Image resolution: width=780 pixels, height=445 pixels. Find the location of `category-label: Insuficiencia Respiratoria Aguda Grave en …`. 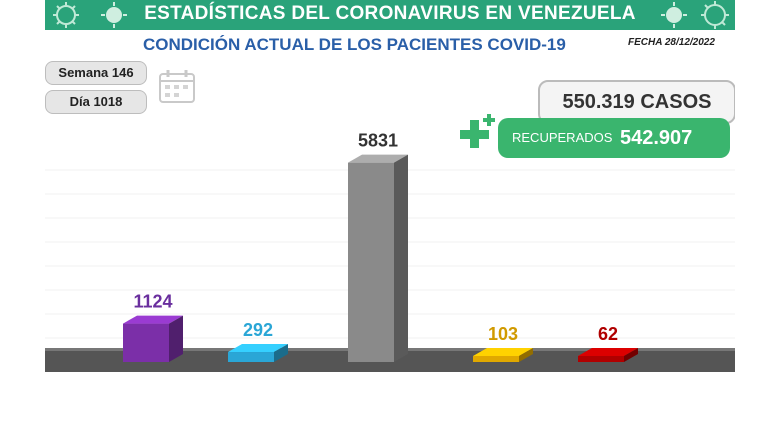

category-label: Insuficiencia Respiratoria Aguda Grave en … is located at coordinates (603, 404).